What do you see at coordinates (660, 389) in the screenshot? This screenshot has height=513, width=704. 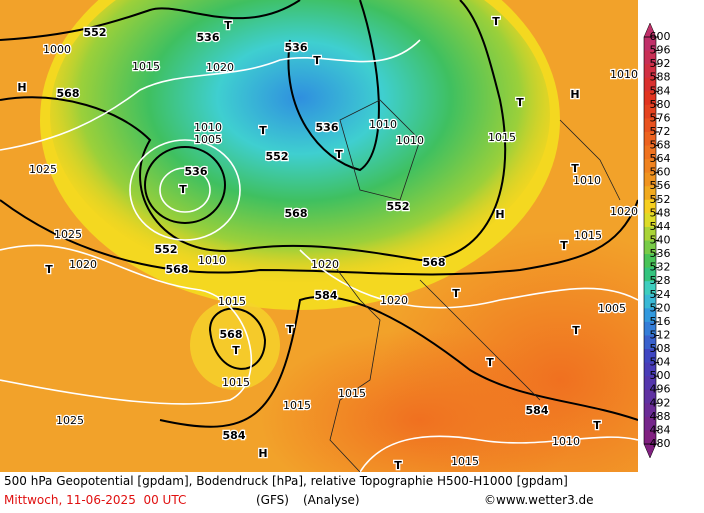 I see `colorbar-tick-label: 496` at bounding box center [660, 389].